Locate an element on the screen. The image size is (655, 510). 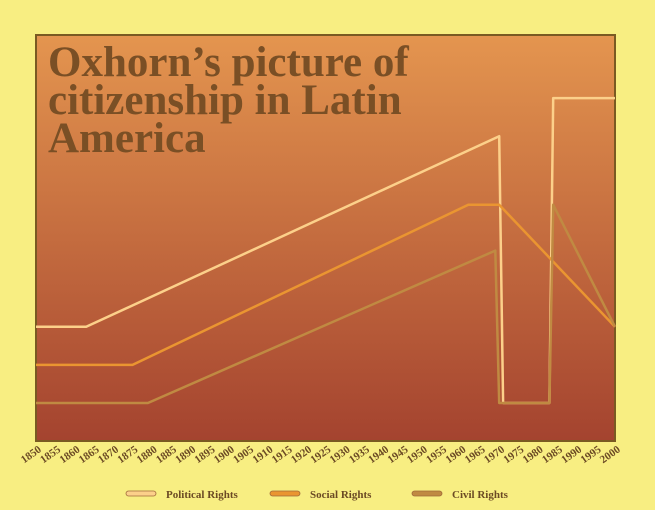
legend-item-civil-rights: Civil Rights is located at coordinates (460, 495).